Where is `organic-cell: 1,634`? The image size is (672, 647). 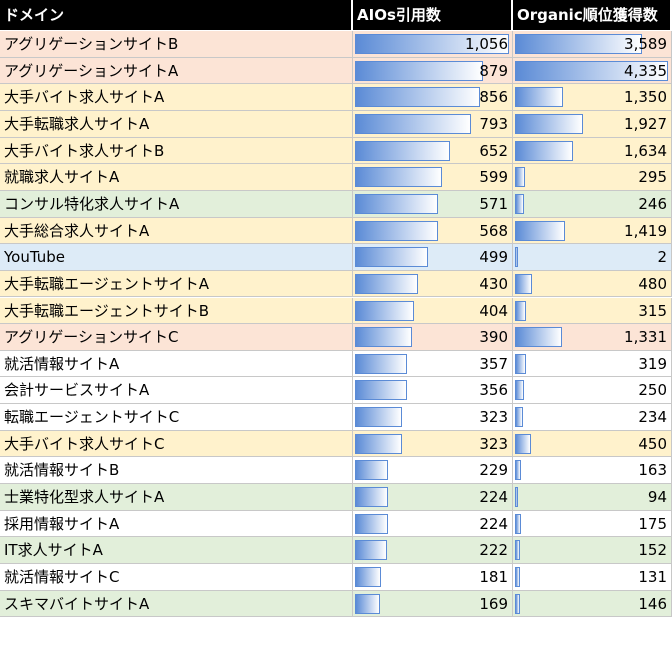
organic-cell: 1,634 is located at coordinates (592, 150).